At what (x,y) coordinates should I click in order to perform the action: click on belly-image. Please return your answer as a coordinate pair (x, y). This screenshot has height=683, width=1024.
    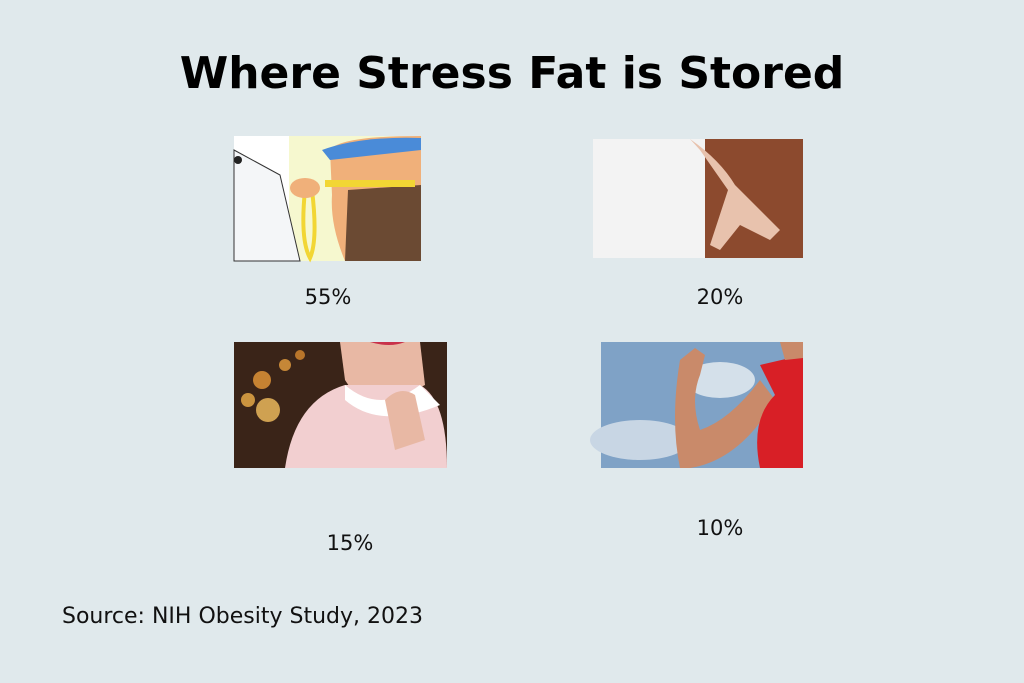
    Looking at the image, I should click on (327, 199).